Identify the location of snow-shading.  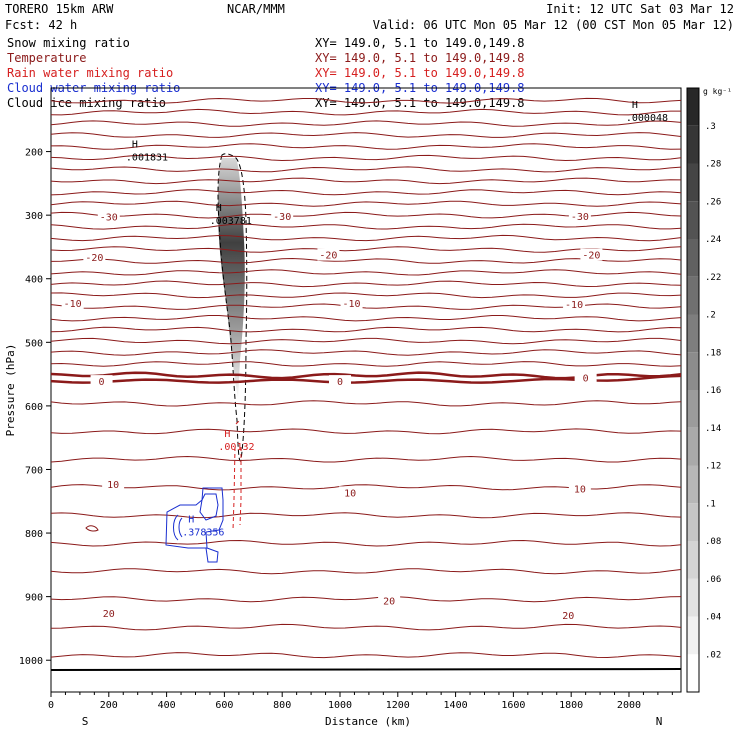
(232, 307).